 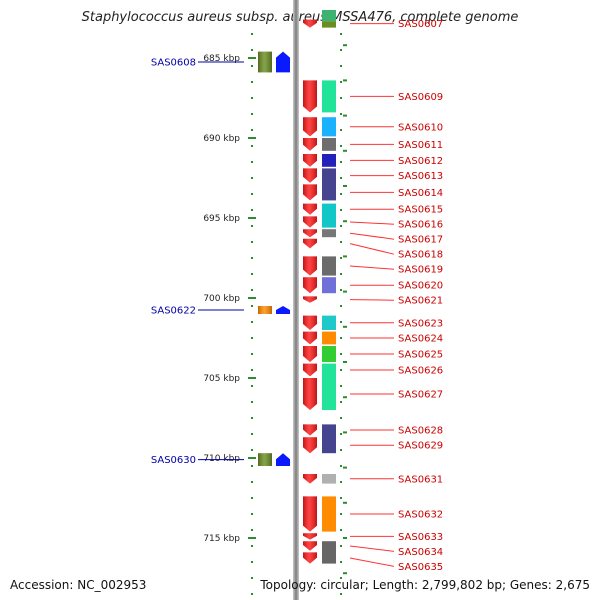 I want to click on gene-arrow-sas0630, so click(x=283, y=459).